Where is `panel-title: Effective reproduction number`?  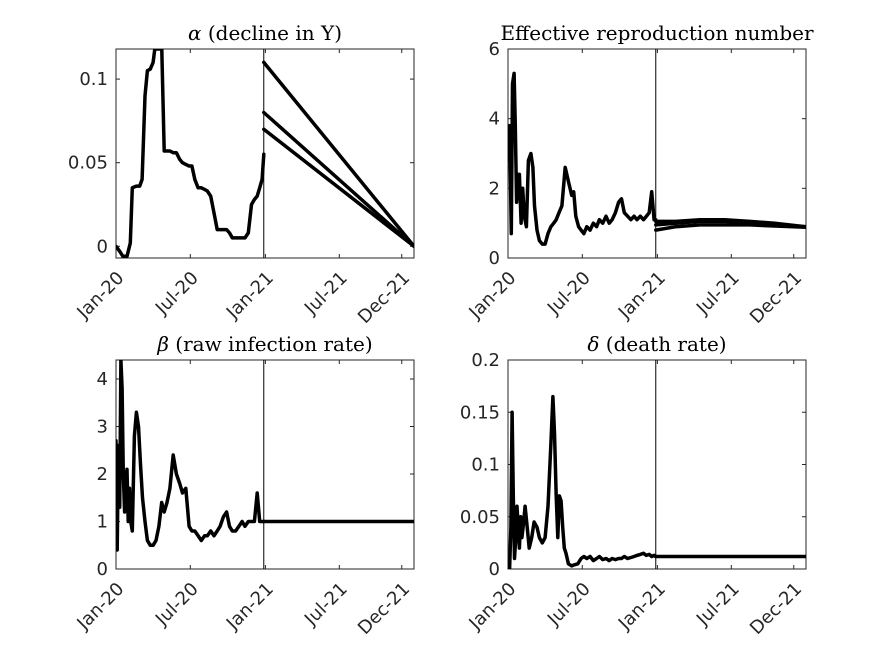
panel-title: Effective reproduction number is located at coordinates (657, 33).